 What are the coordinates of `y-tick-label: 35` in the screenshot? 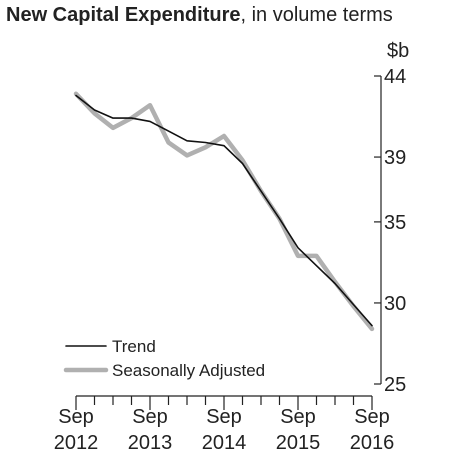 It's located at (395, 223).